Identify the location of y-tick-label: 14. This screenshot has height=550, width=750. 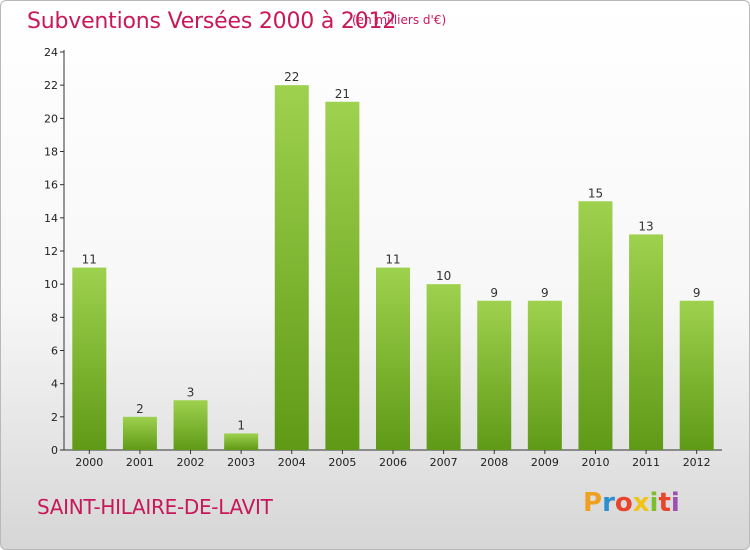
(51, 218).